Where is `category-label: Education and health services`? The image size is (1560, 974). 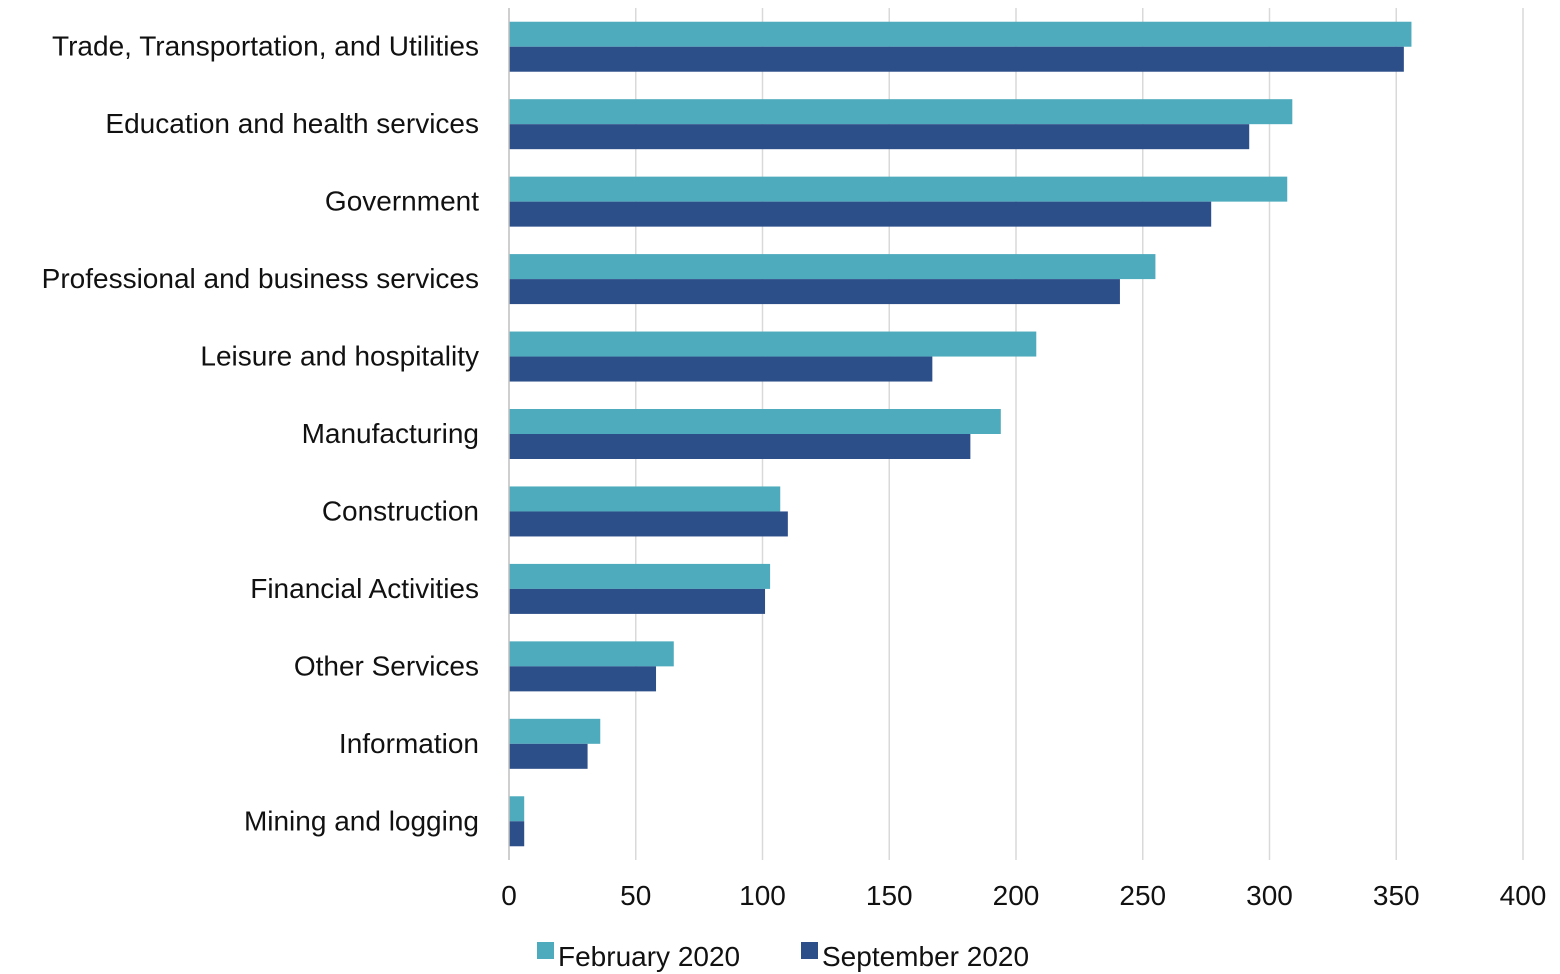
category-label: Education and health services is located at coordinates (292, 123).